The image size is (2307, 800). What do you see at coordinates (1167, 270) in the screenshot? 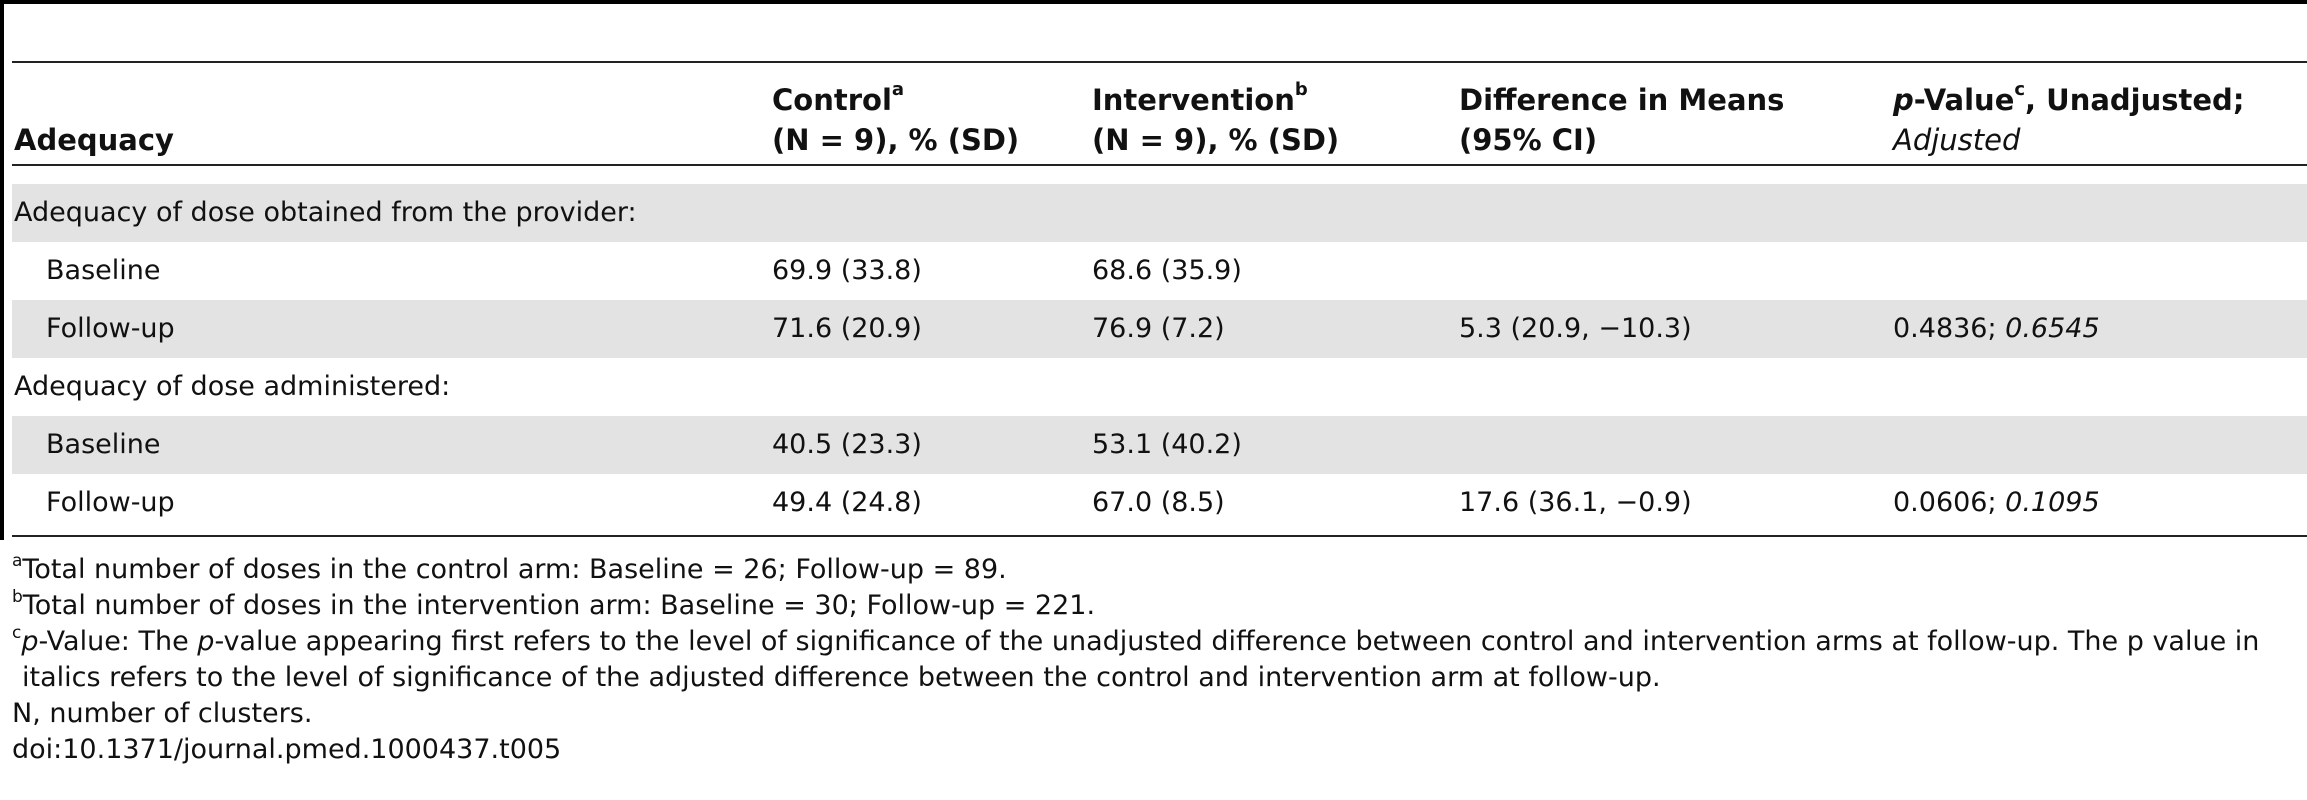
I see `cell-intervention: 68.6 (35.9)` at bounding box center [1167, 270].